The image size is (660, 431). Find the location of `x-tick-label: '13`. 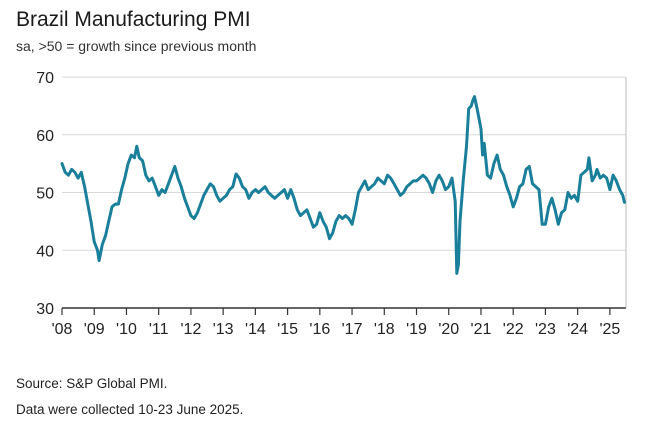

x-tick-label: '13 is located at coordinates (223, 329).